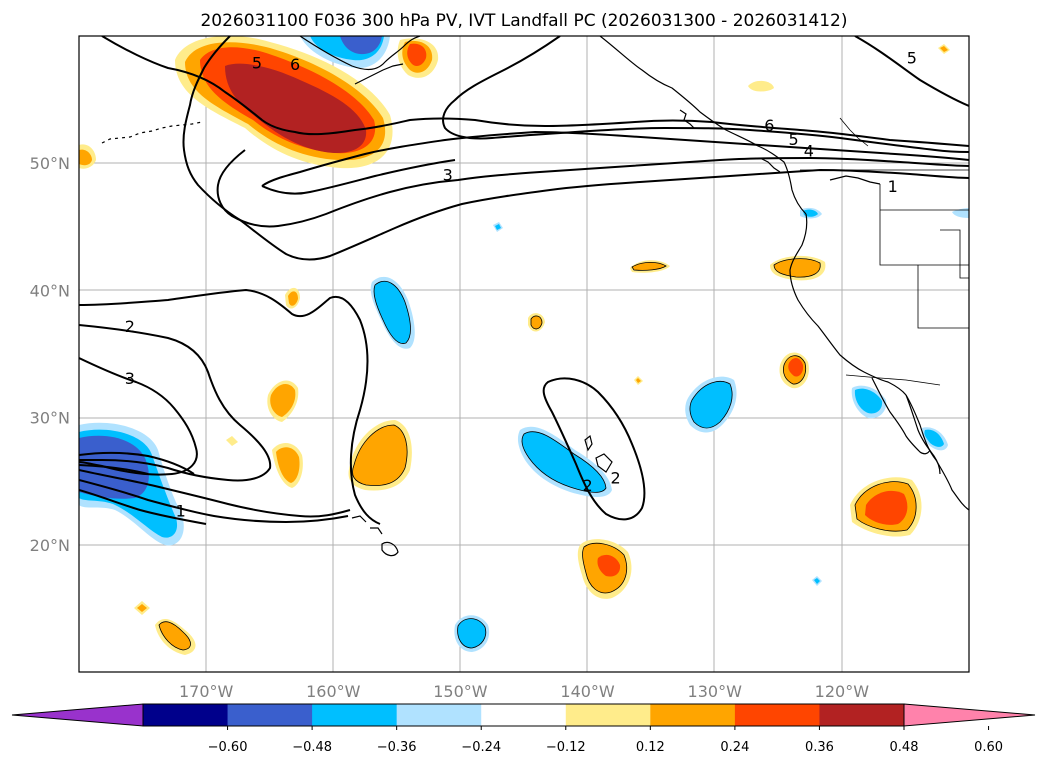  I want to click on hawaii-kauai, so click(359, 519).